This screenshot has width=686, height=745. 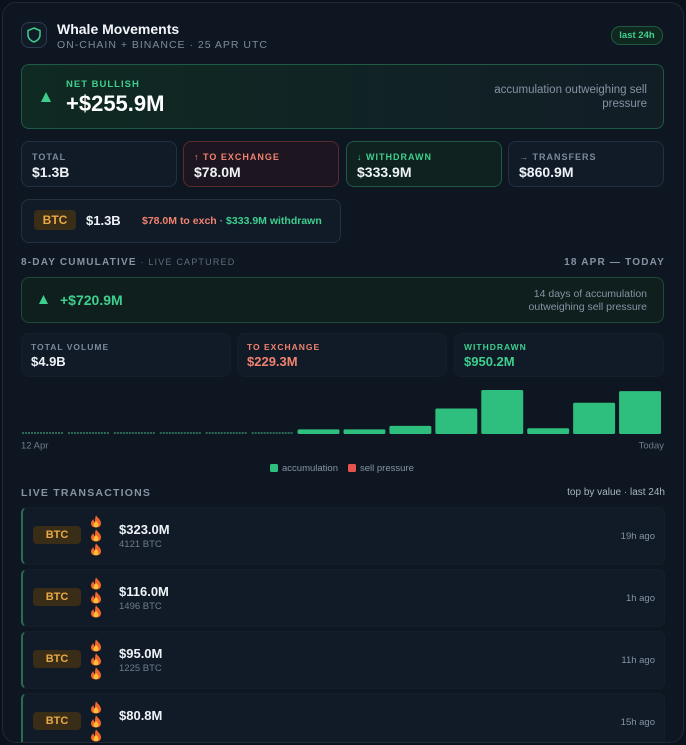 What do you see at coordinates (144, 529) in the screenshot?
I see `tx-value: $323.0M` at bounding box center [144, 529].